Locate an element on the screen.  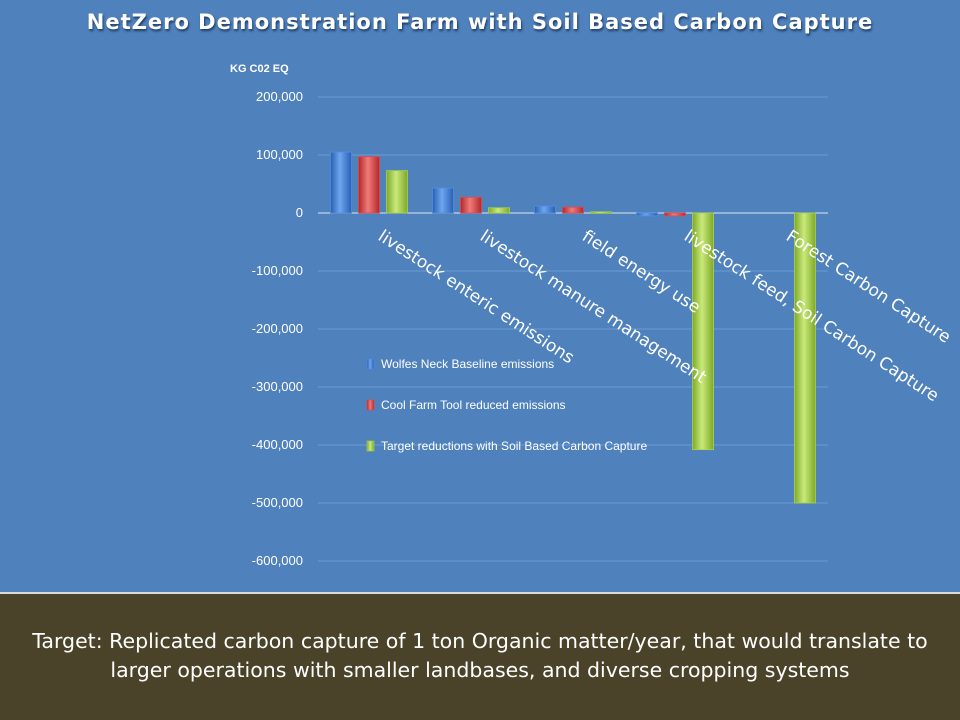
y-tick-label: -500,000 is located at coordinates (277, 502).